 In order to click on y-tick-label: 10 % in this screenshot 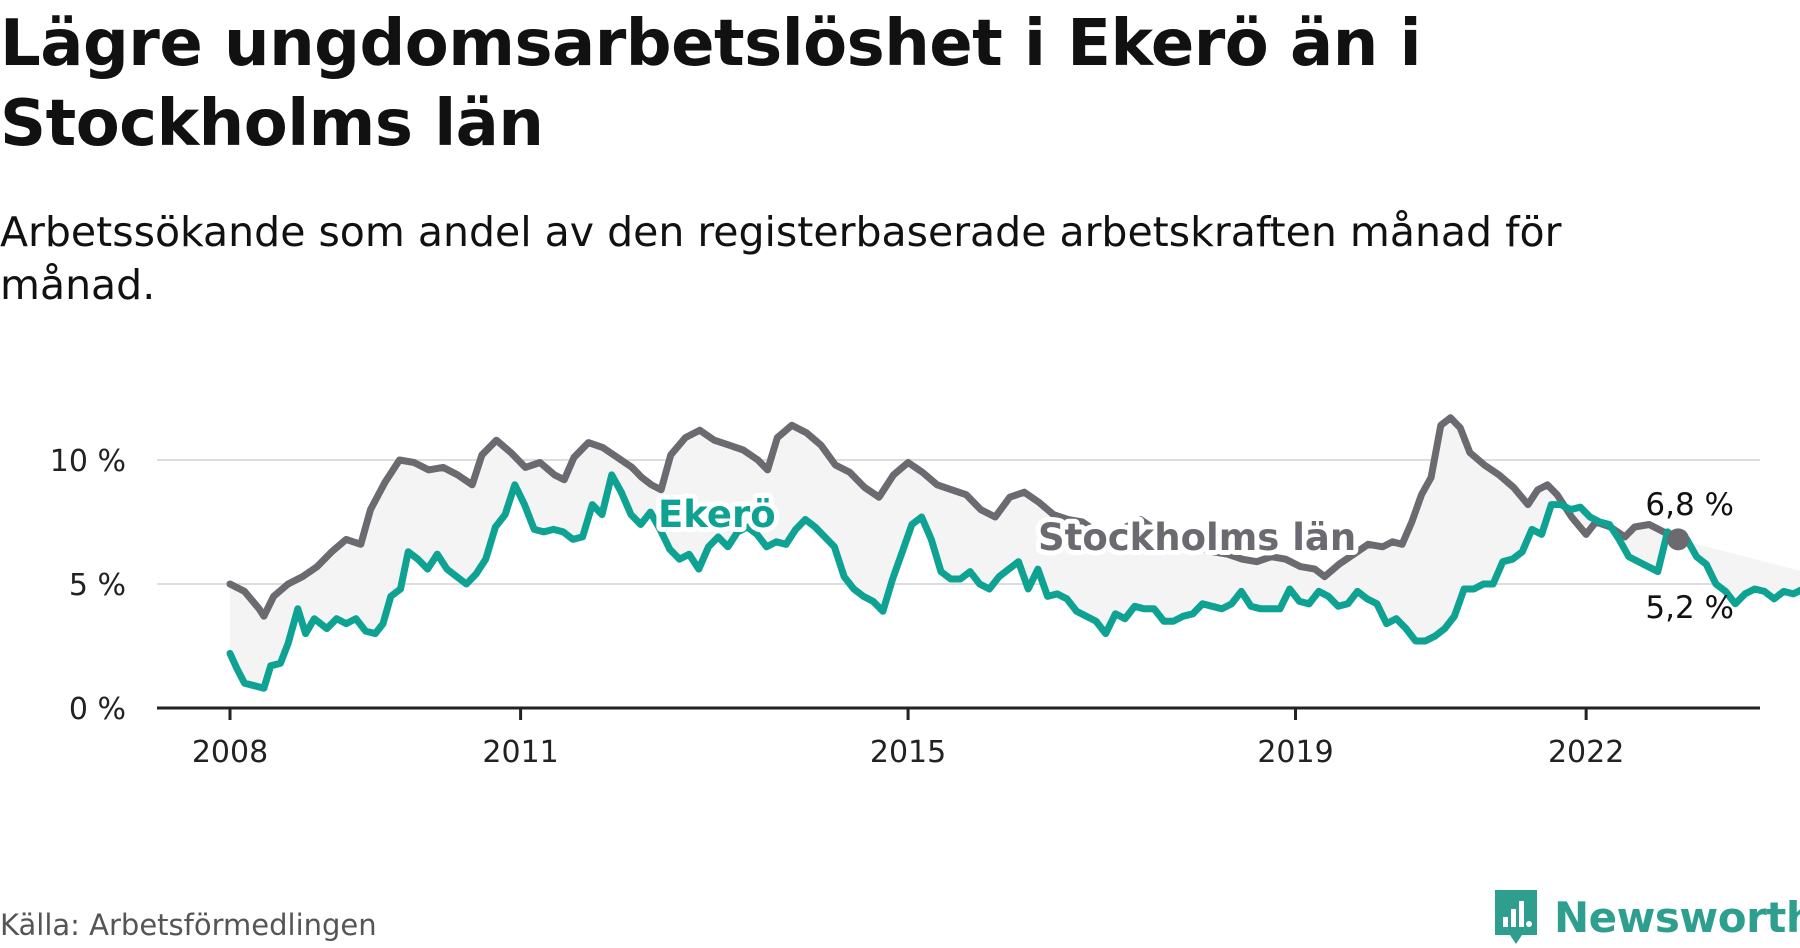, I will do `click(88, 461)`.